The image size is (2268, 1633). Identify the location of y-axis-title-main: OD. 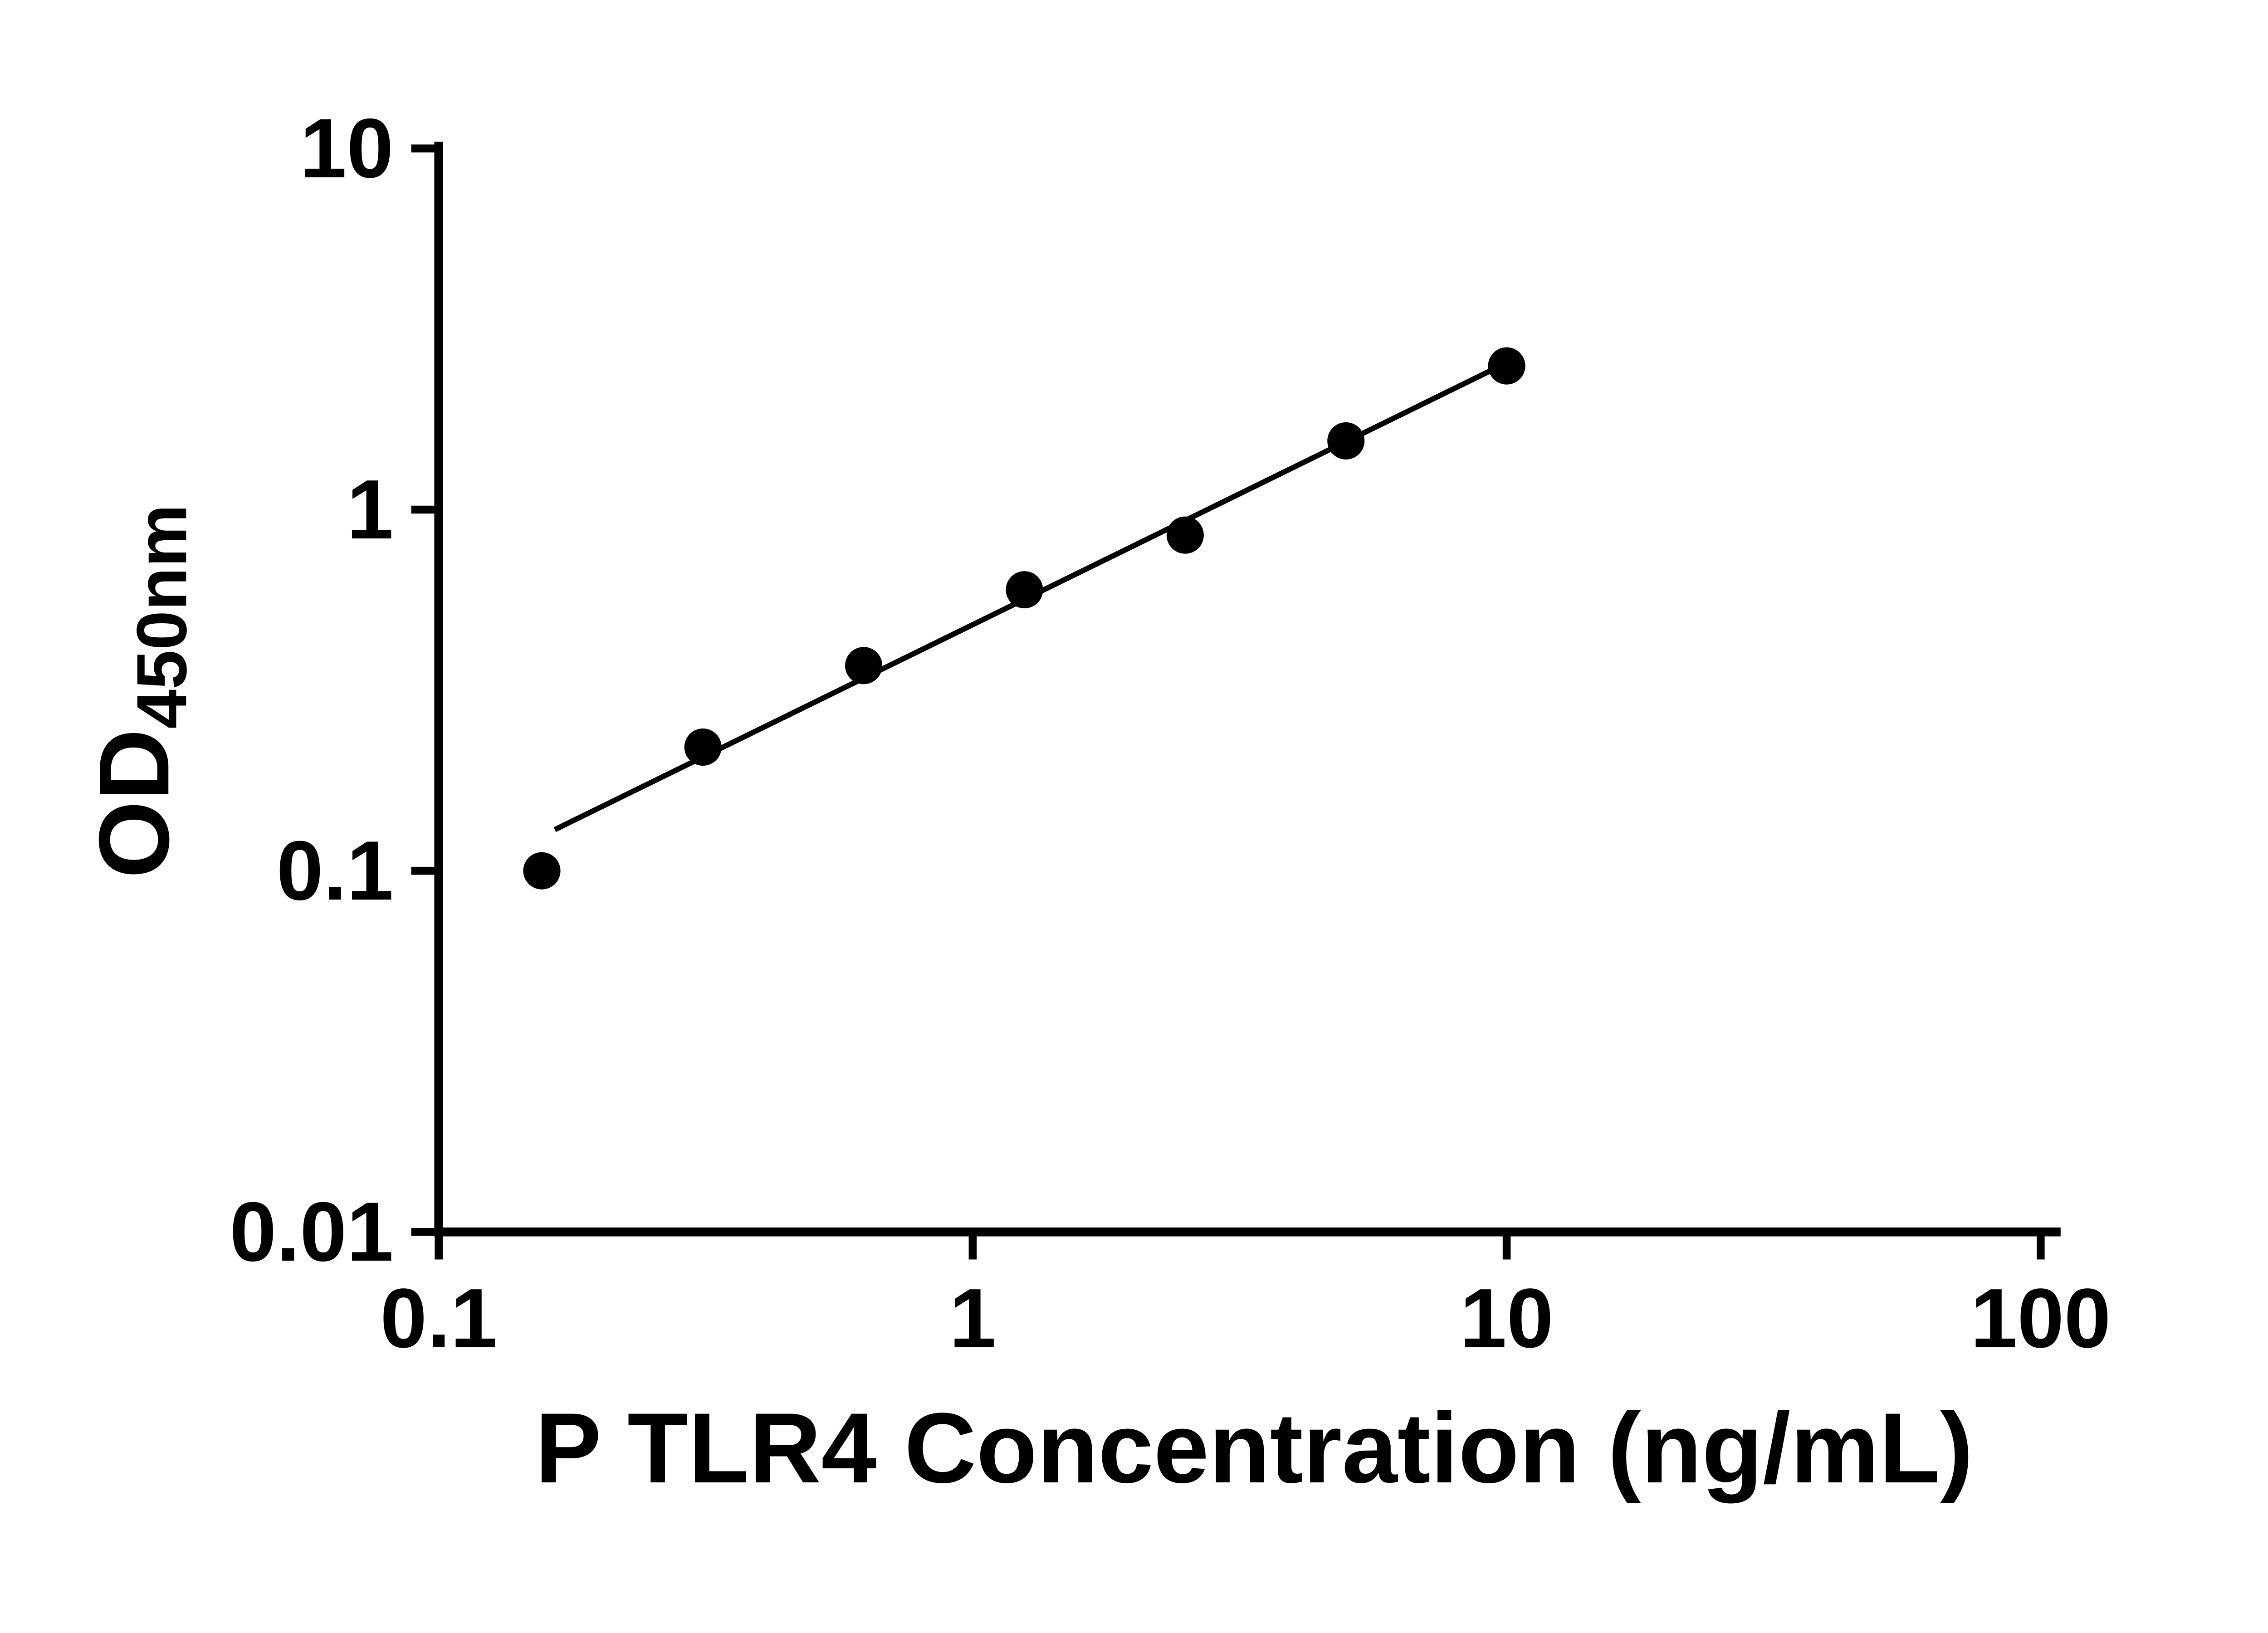
(134, 804).